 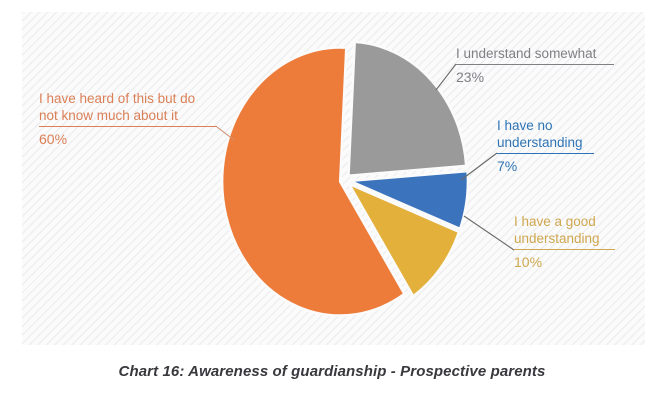 What do you see at coordinates (225, 133) in the screenshot?
I see `leader-line-heard-of-this` at bounding box center [225, 133].